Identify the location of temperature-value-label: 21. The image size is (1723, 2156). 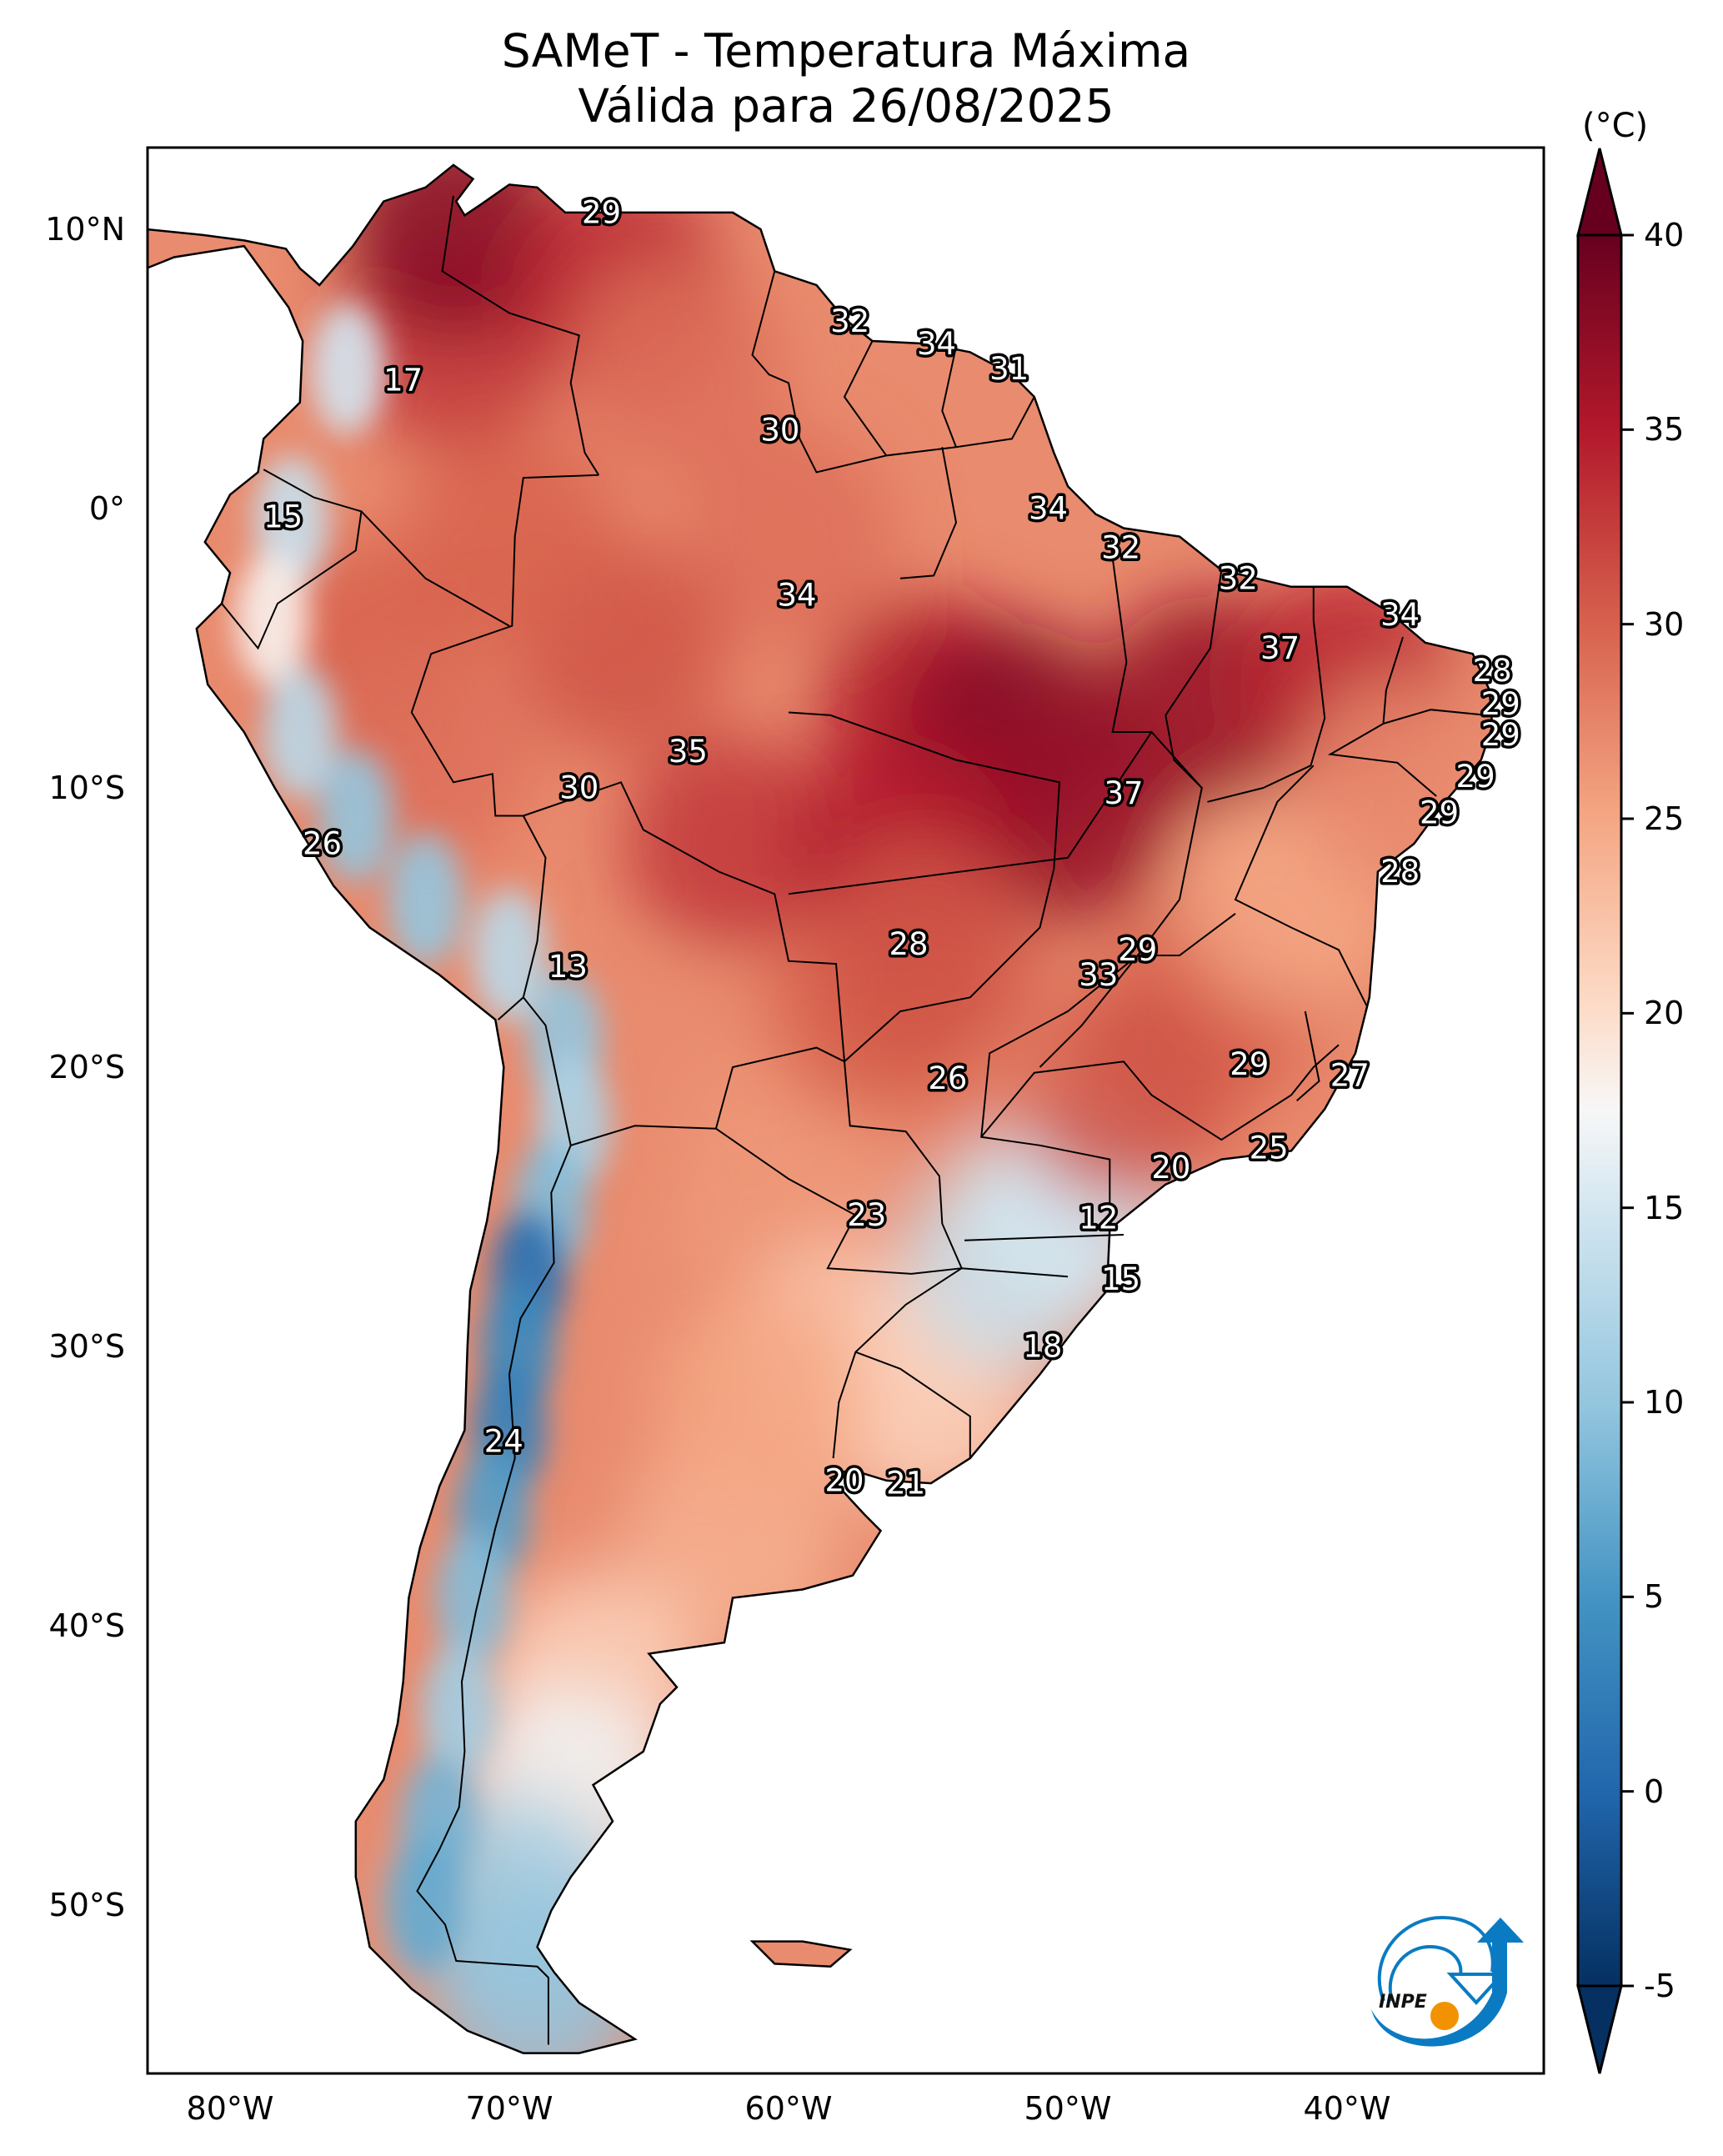
(905, 1484).